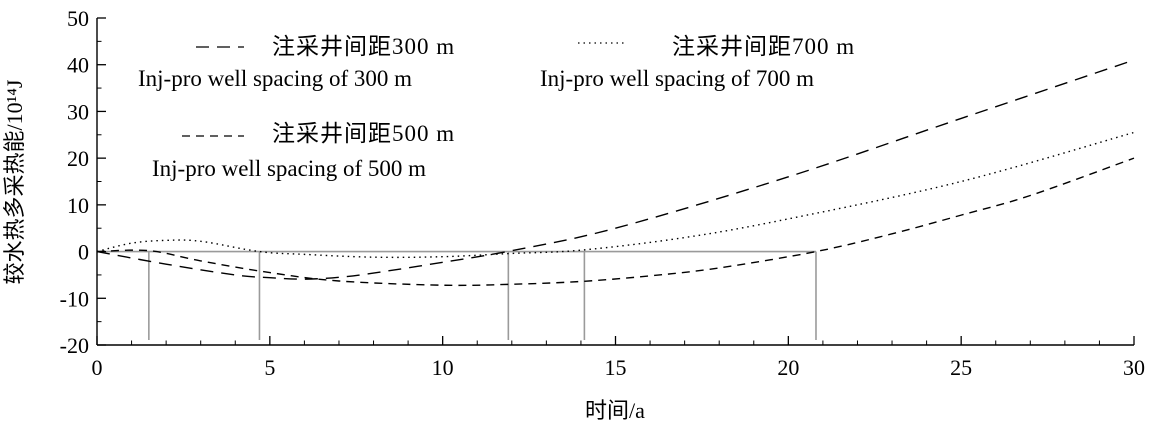 Image resolution: width=1158 pixels, height=427 pixels. What do you see at coordinates (83, 252) in the screenshot?
I see `y-tick-label: 0` at bounding box center [83, 252].